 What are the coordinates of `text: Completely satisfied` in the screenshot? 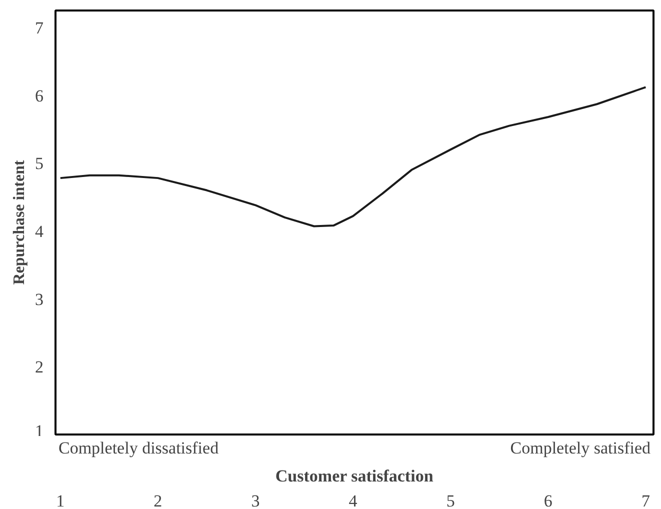 It's located at (580, 448).